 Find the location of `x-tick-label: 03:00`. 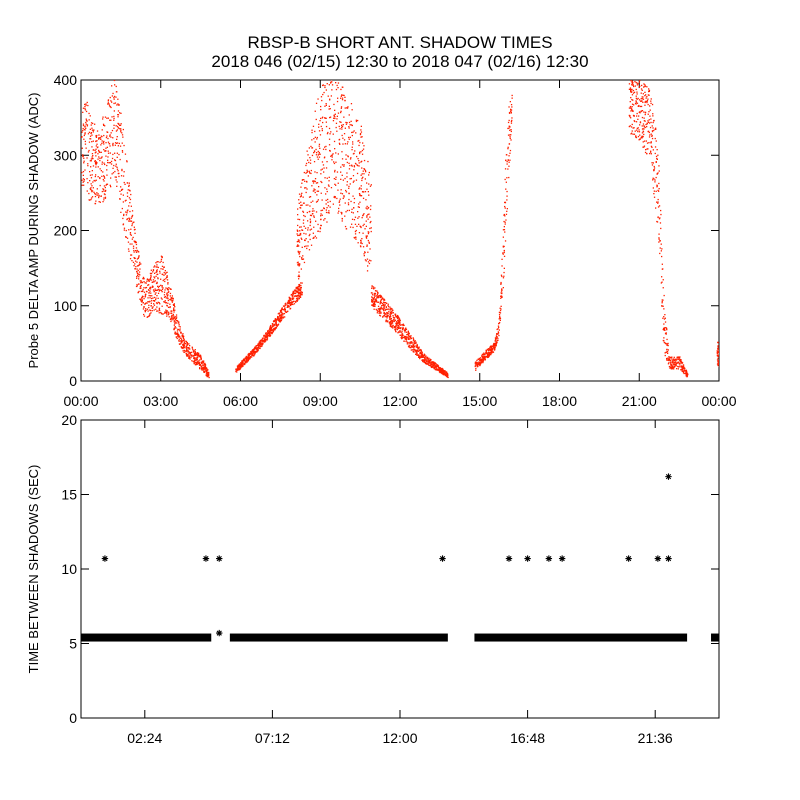

x-tick-label: 03:00 is located at coordinates (160, 401).